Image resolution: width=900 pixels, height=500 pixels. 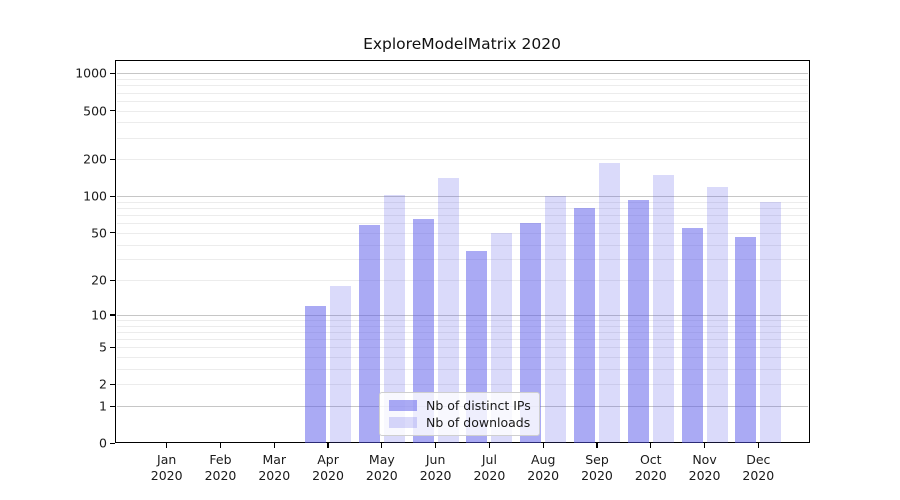 I want to click on y-tick-label: 200, so click(x=95, y=159).